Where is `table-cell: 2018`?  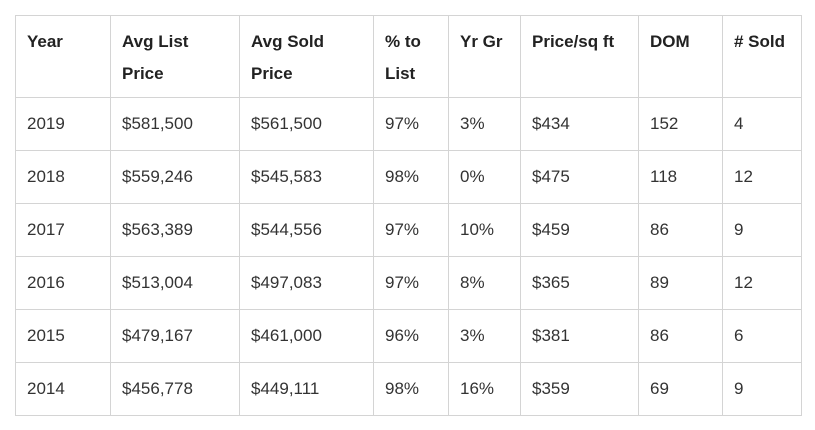 table-cell: 2018 is located at coordinates (63, 177).